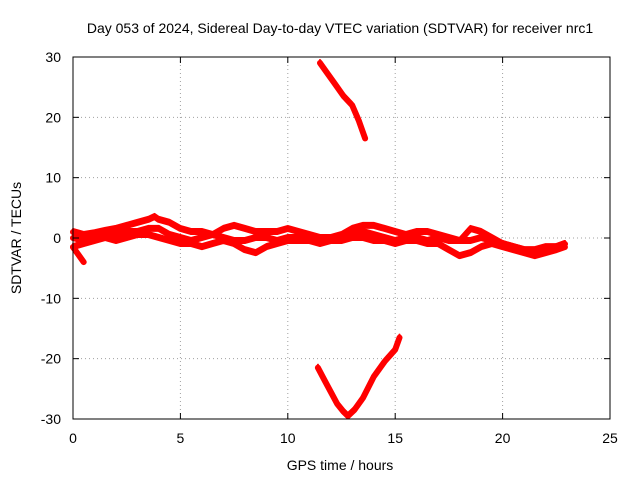  What do you see at coordinates (395, 438) in the screenshot?
I see `x-tick-label: 15` at bounding box center [395, 438].